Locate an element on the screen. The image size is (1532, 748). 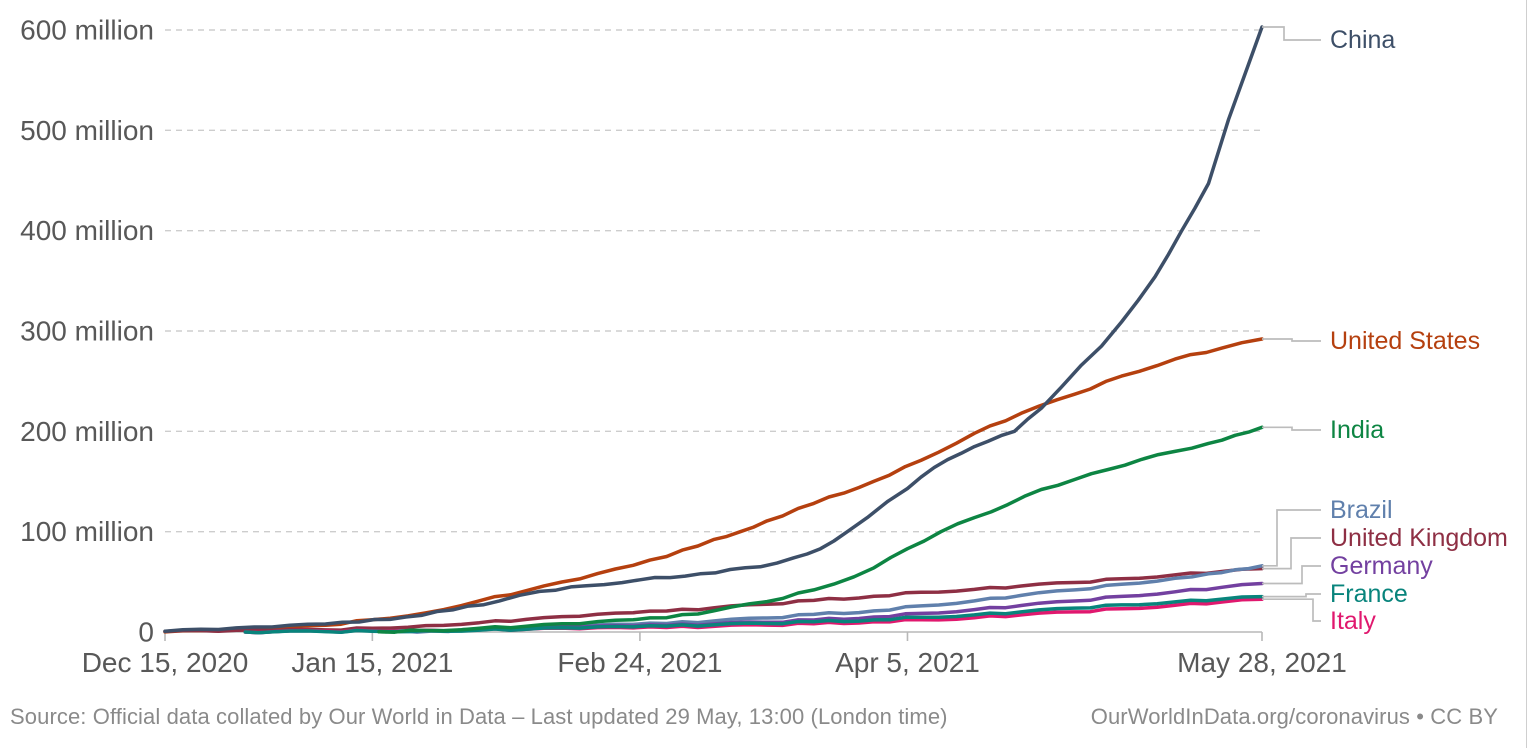
label-connector-united-states is located at coordinates (1291, 340).